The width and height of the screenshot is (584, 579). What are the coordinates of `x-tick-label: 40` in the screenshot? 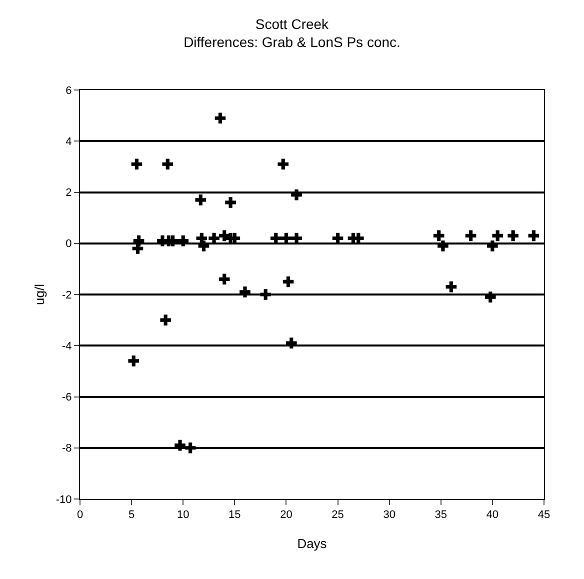 It's located at (492, 515).